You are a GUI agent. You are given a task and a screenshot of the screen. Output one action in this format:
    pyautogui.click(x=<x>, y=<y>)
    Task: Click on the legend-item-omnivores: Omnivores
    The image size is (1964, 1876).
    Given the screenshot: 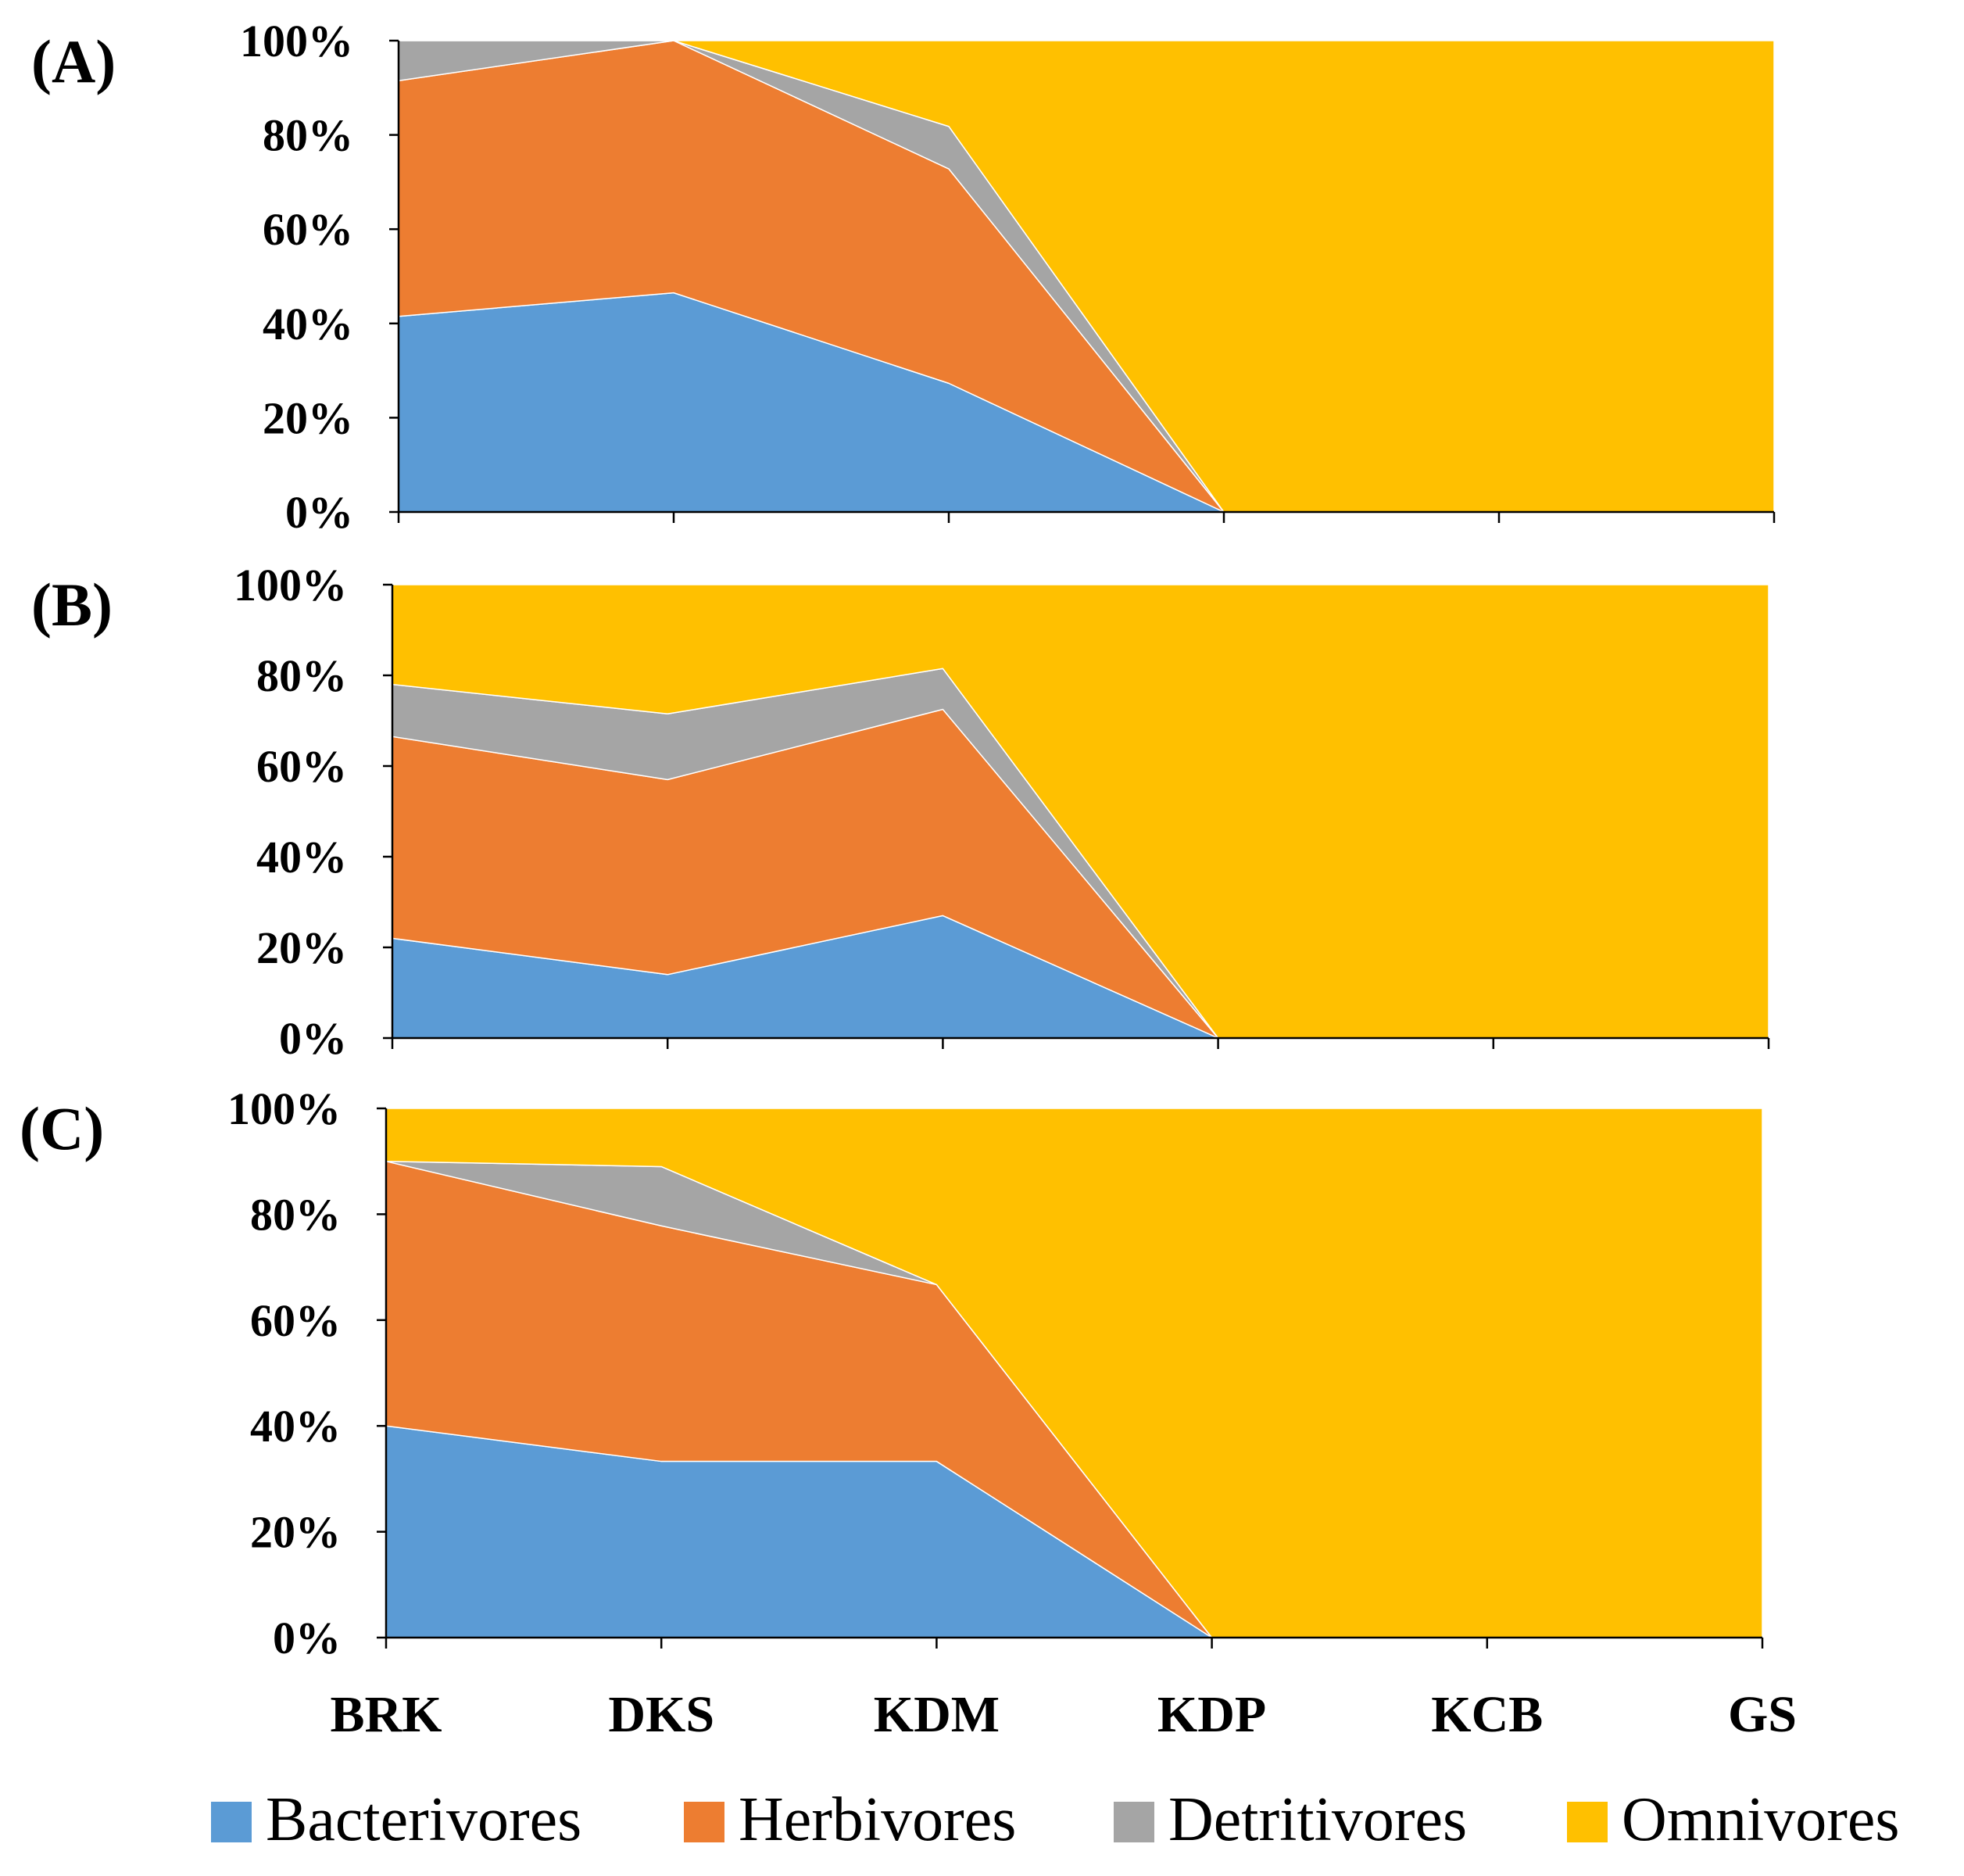 What is the action you would take?
    pyautogui.click(x=1734, y=1820)
    